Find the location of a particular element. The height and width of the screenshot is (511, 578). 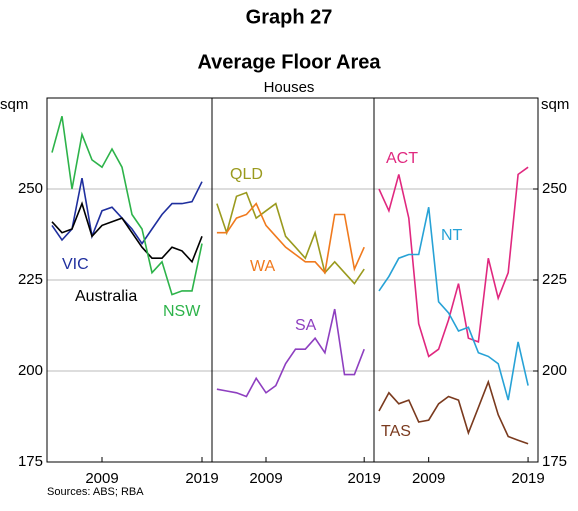

series-label: NT is located at coordinates (452, 235).